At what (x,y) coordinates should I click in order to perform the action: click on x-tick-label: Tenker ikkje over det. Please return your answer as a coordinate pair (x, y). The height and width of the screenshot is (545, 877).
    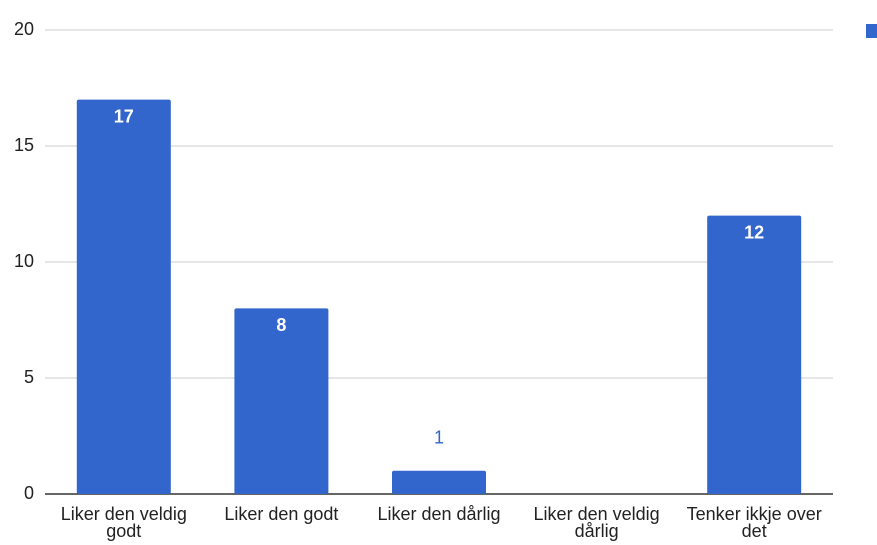
    Looking at the image, I should click on (754, 522).